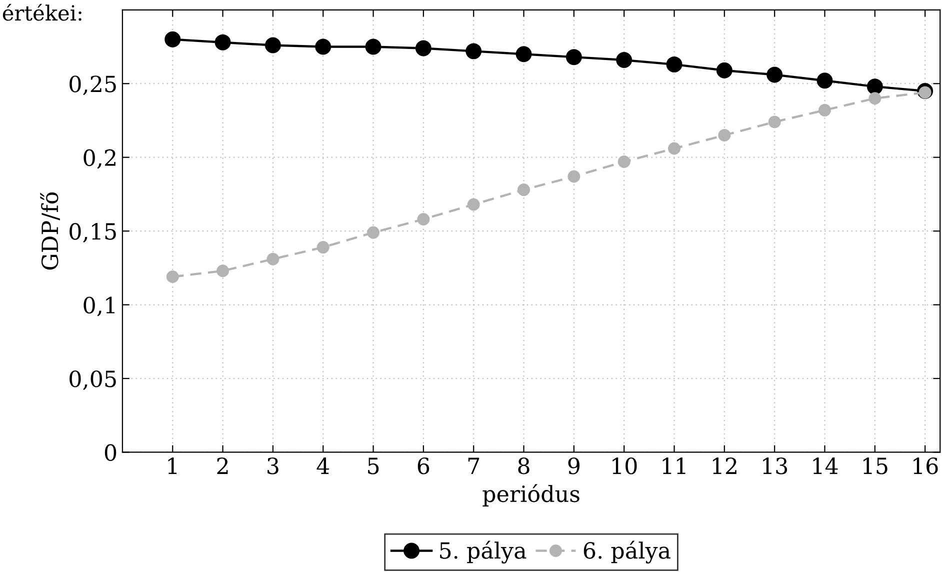 The image size is (942, 582). I want to click on y-tick-label: 0,05, so click(93, 380).